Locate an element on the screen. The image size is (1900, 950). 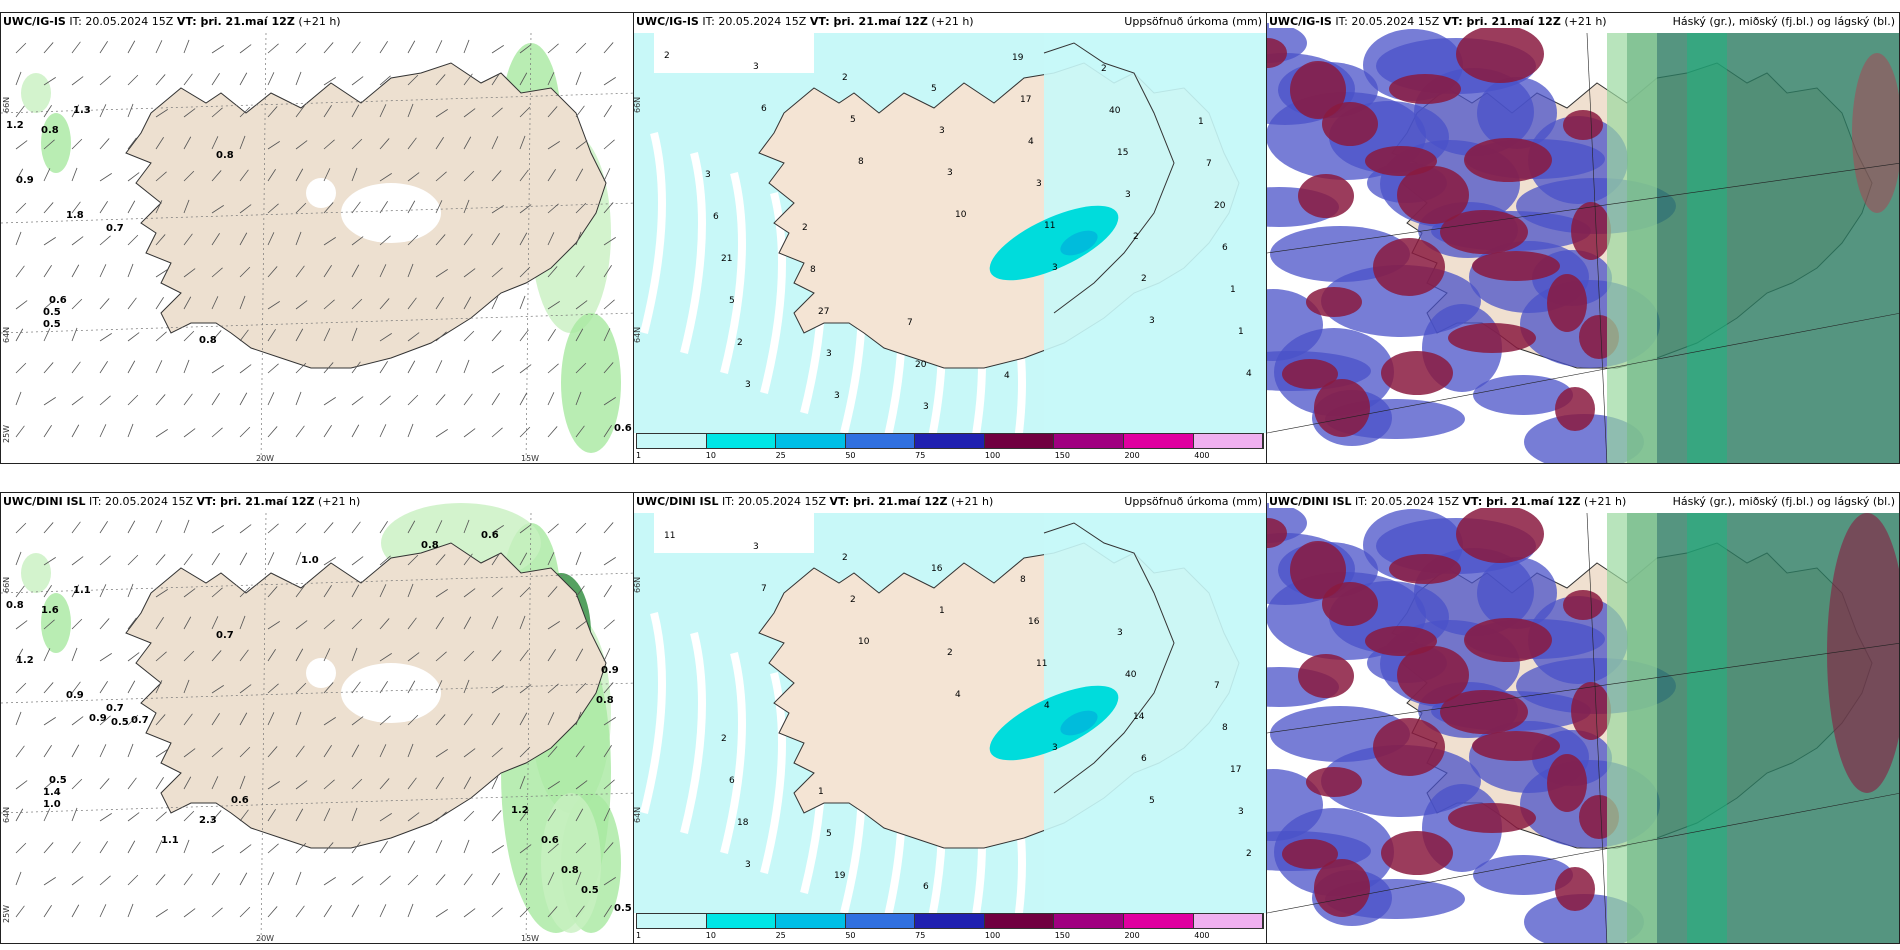
precip-amount: 5 is located at coordinates (853, 120).